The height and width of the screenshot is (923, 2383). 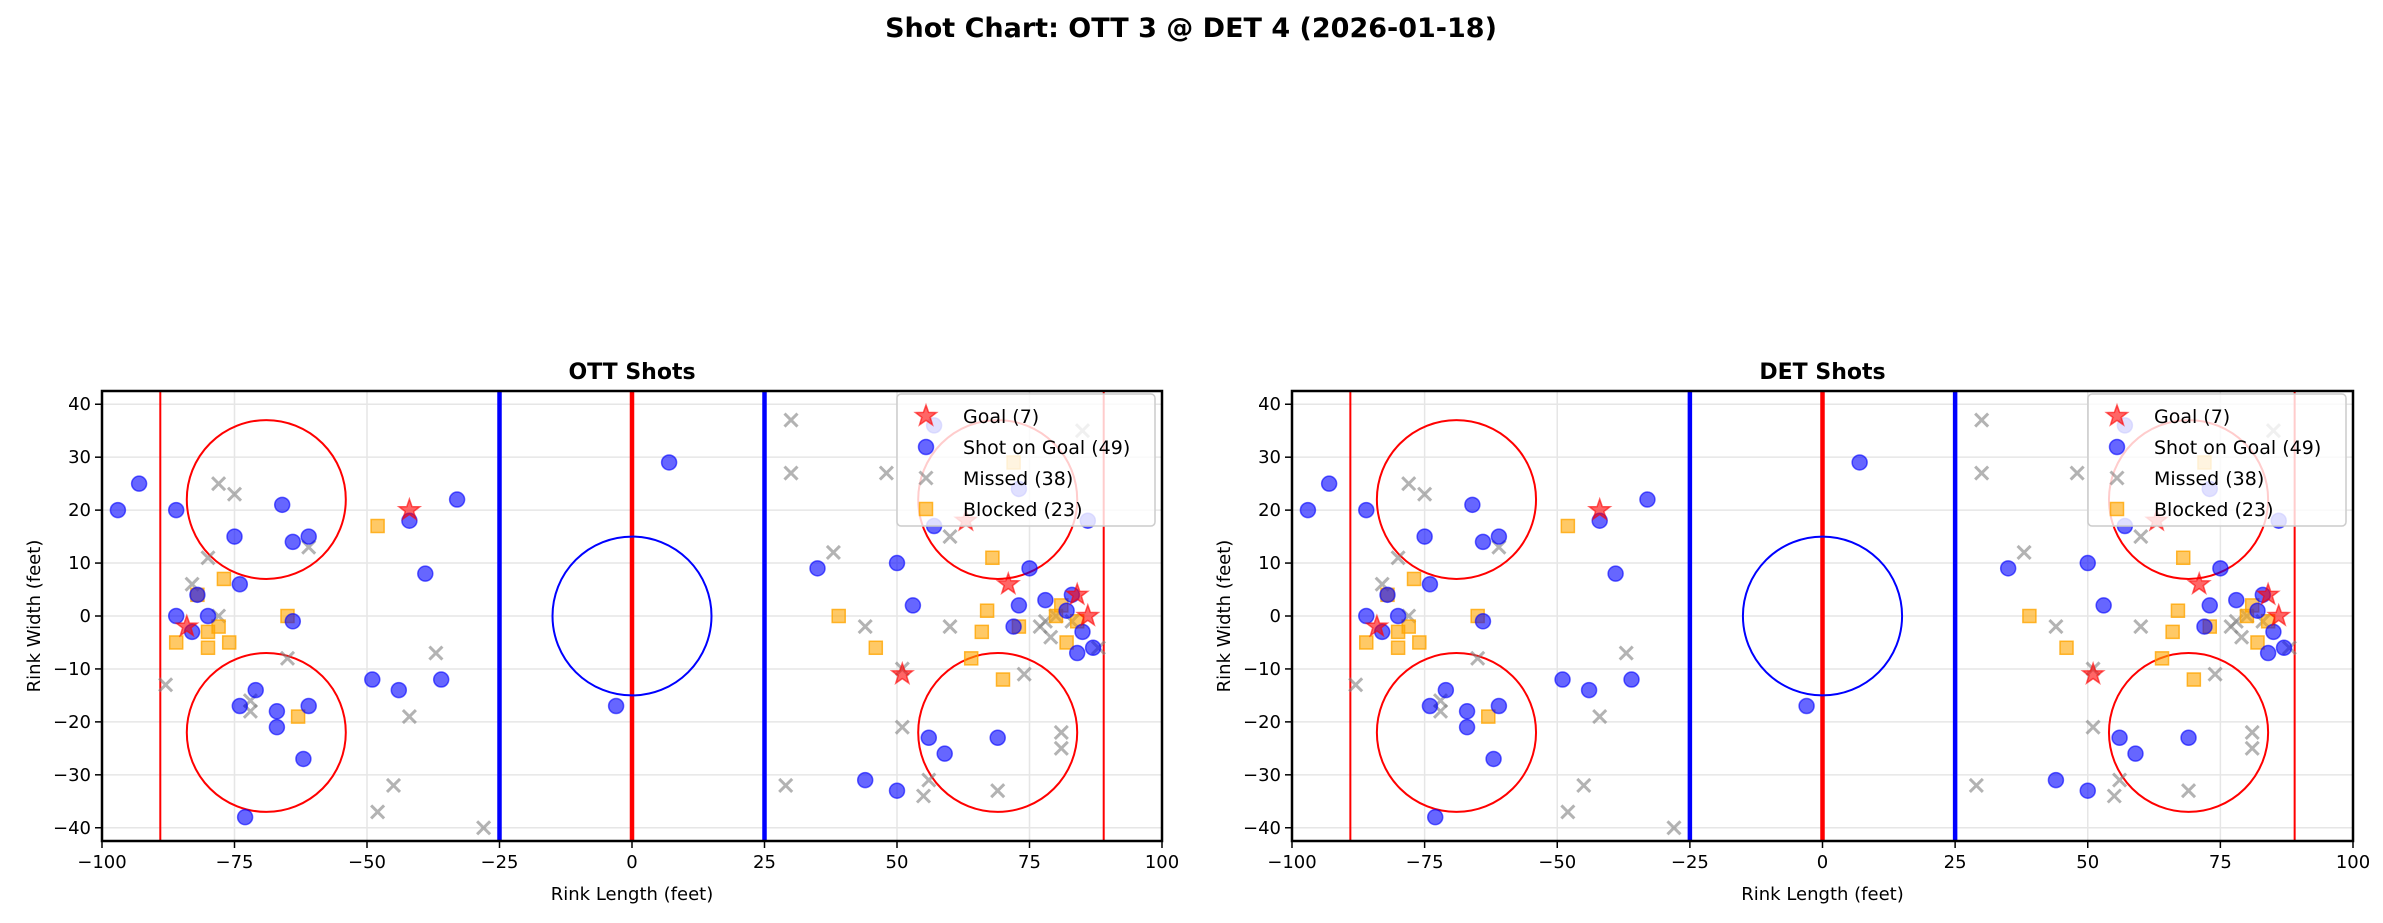 What do you see at coordinates (632, 894) in the screenshot?
I see `x-axis-label: Rink Length (feet)` at bounding box center [632, 894].